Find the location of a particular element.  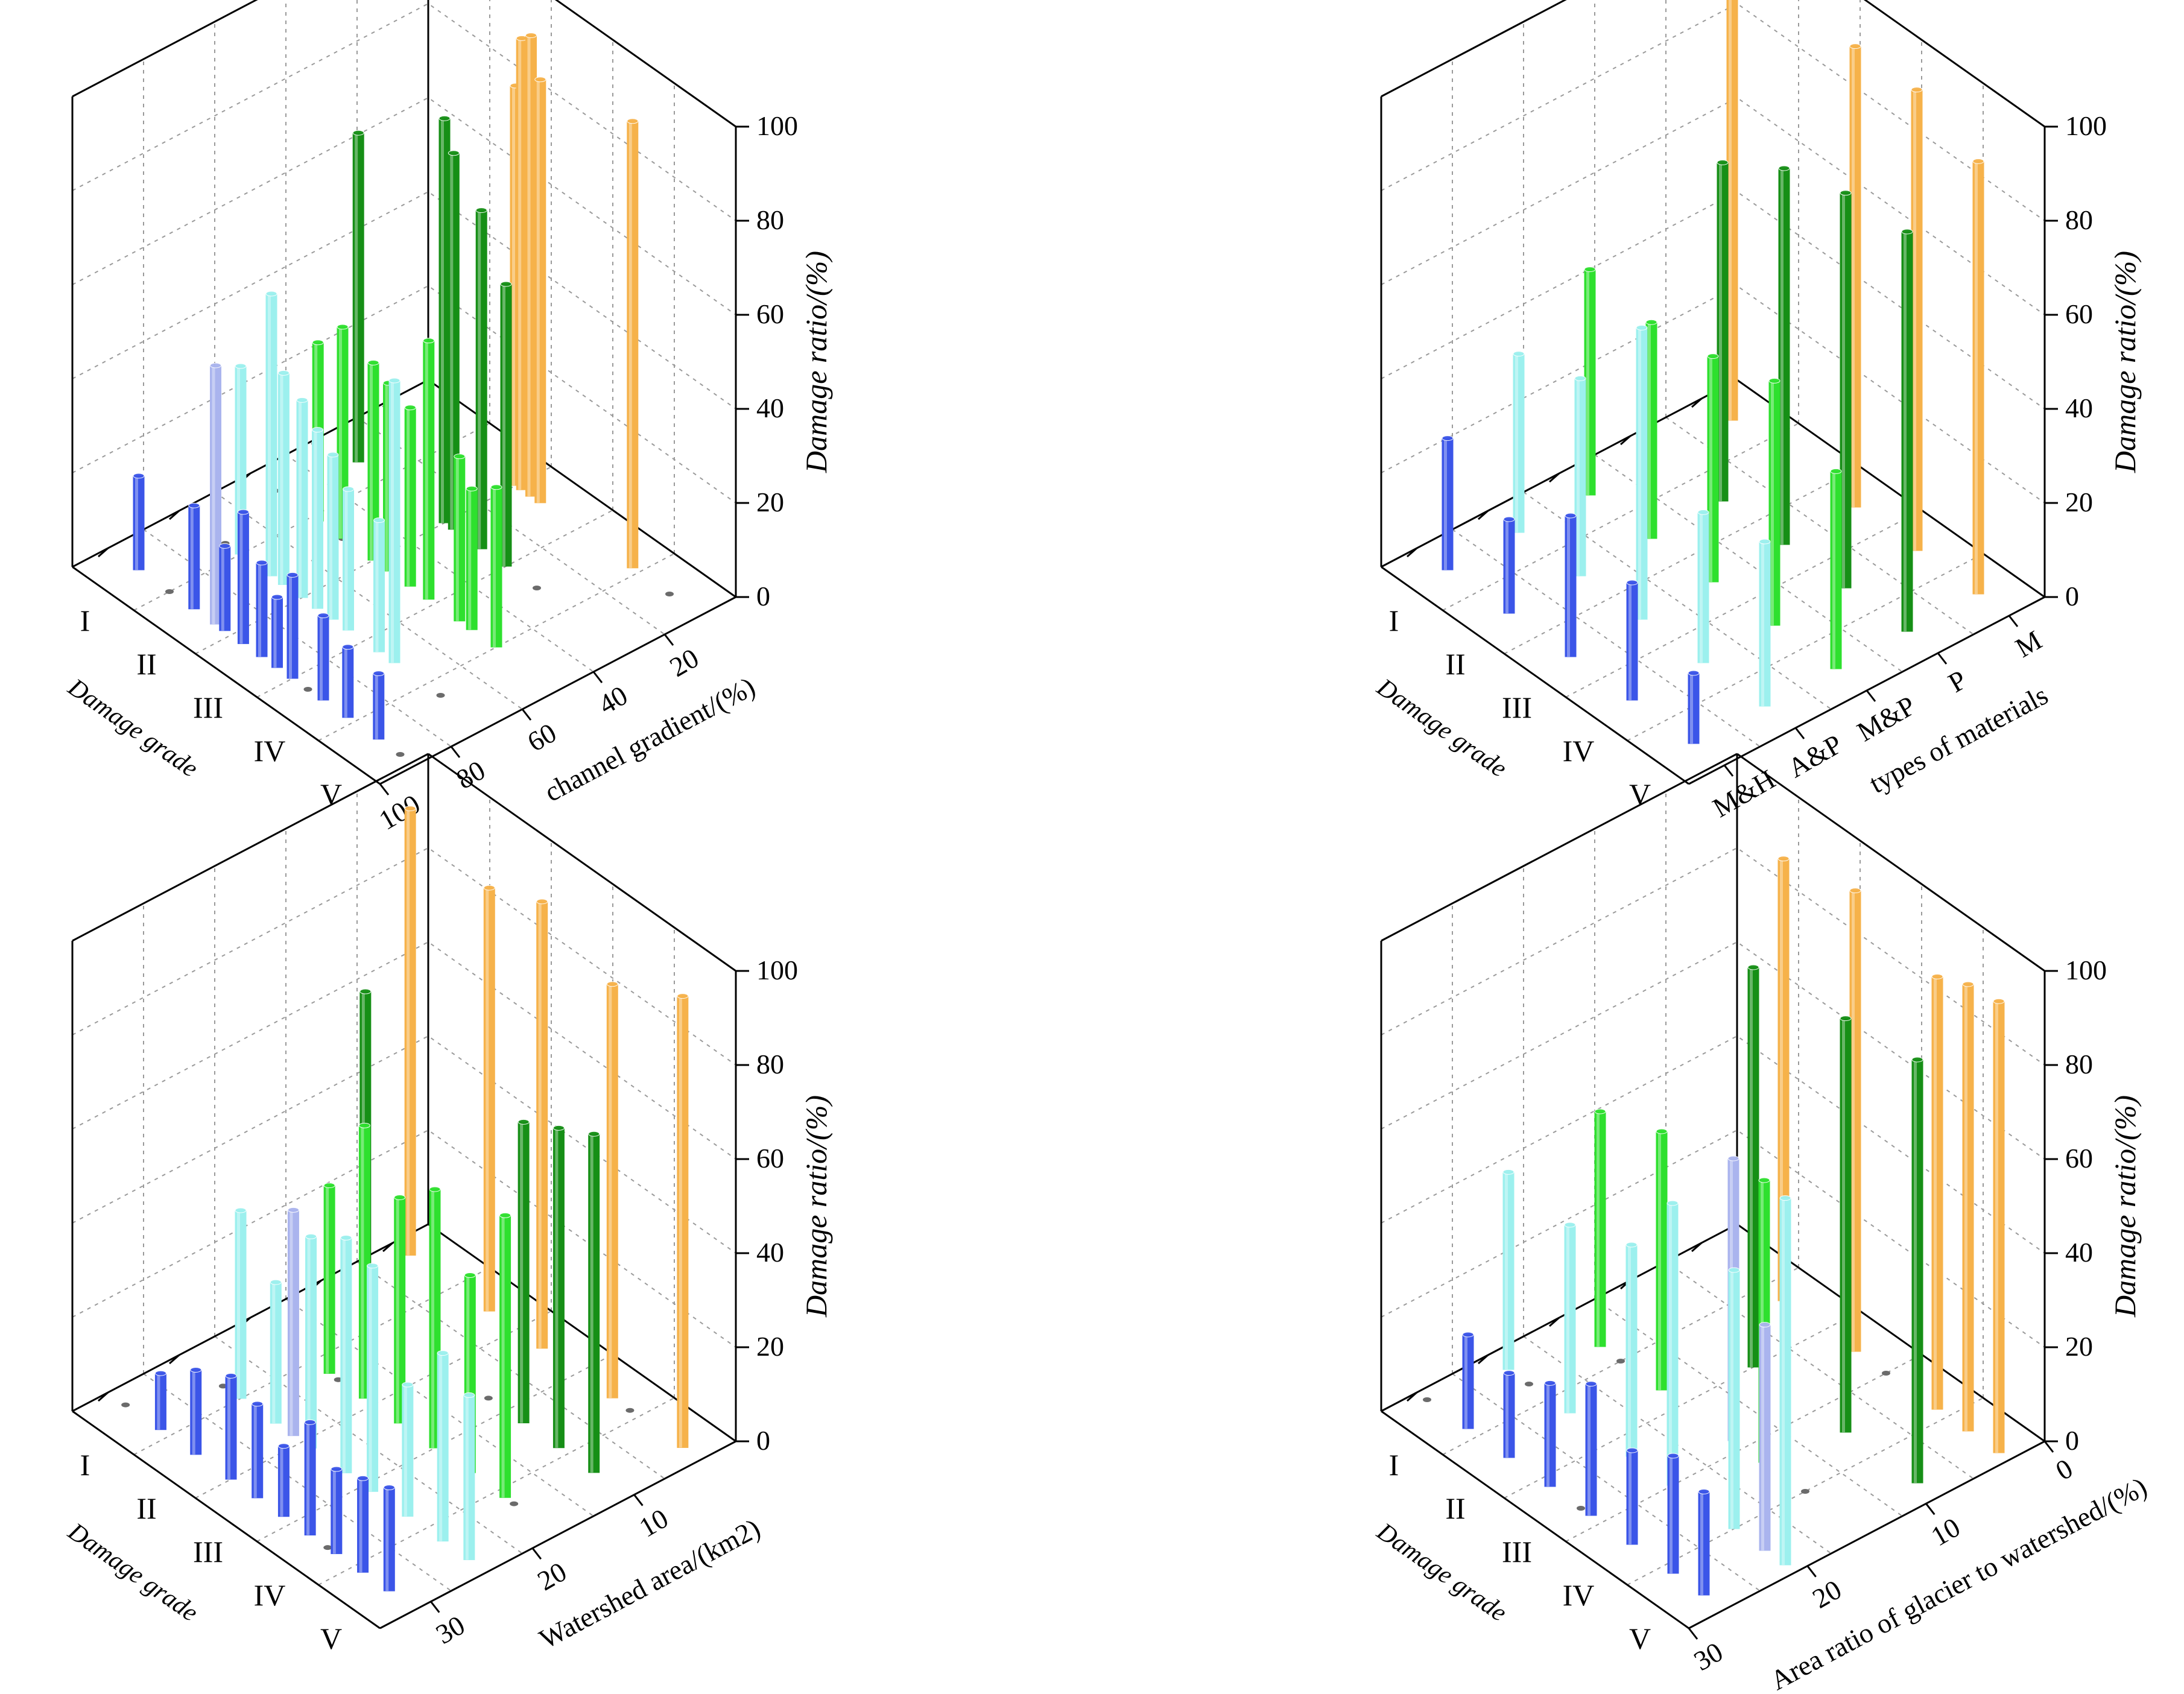

floor-edge-line is located at coordinates (557, 690).